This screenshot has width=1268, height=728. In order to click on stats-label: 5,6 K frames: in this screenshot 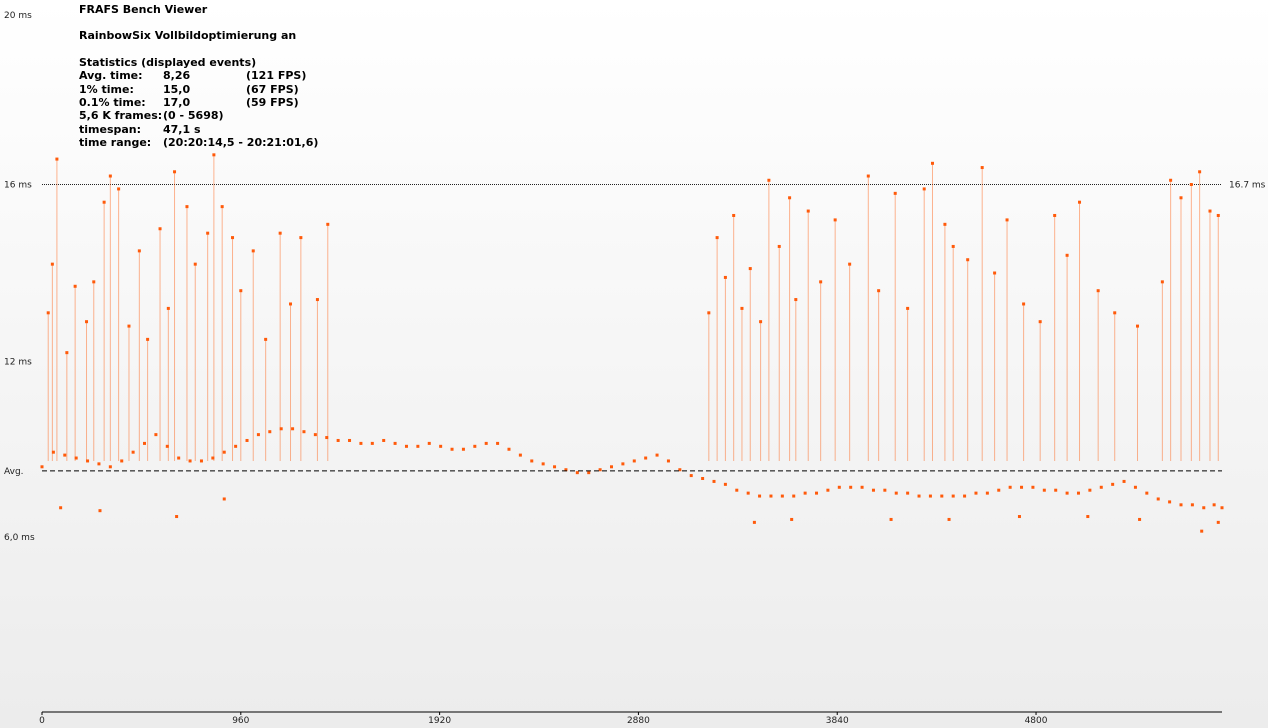, I will do `click(121, 116)`.